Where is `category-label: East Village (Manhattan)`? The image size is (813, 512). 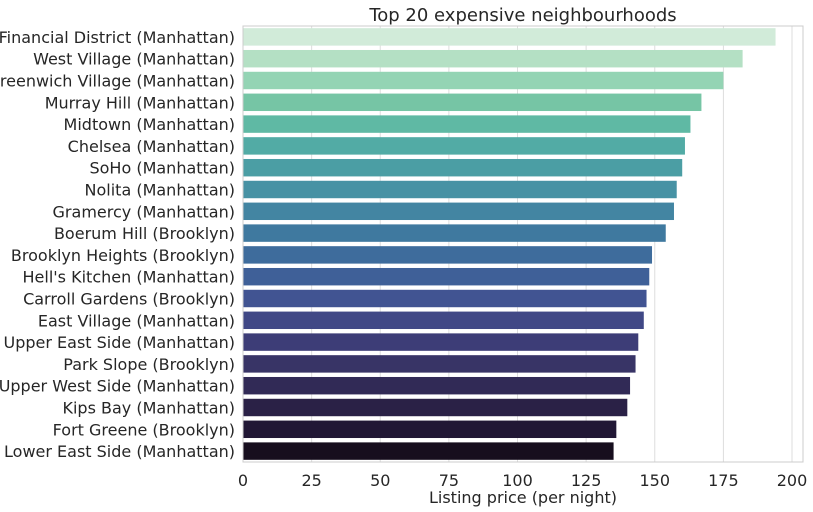 category-label: East Village (Manhattan) is located at coordinates (136, 320).